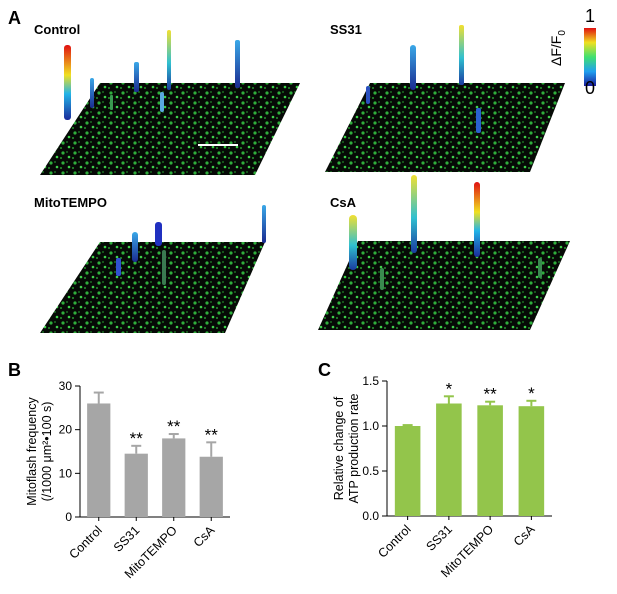 This screenshot has width=617, height=594. What do you see at coordinates (32, 451) in the screenshot?
I see `y-axis-label: Mitoflash frequency` at bounding box center [32, 451].